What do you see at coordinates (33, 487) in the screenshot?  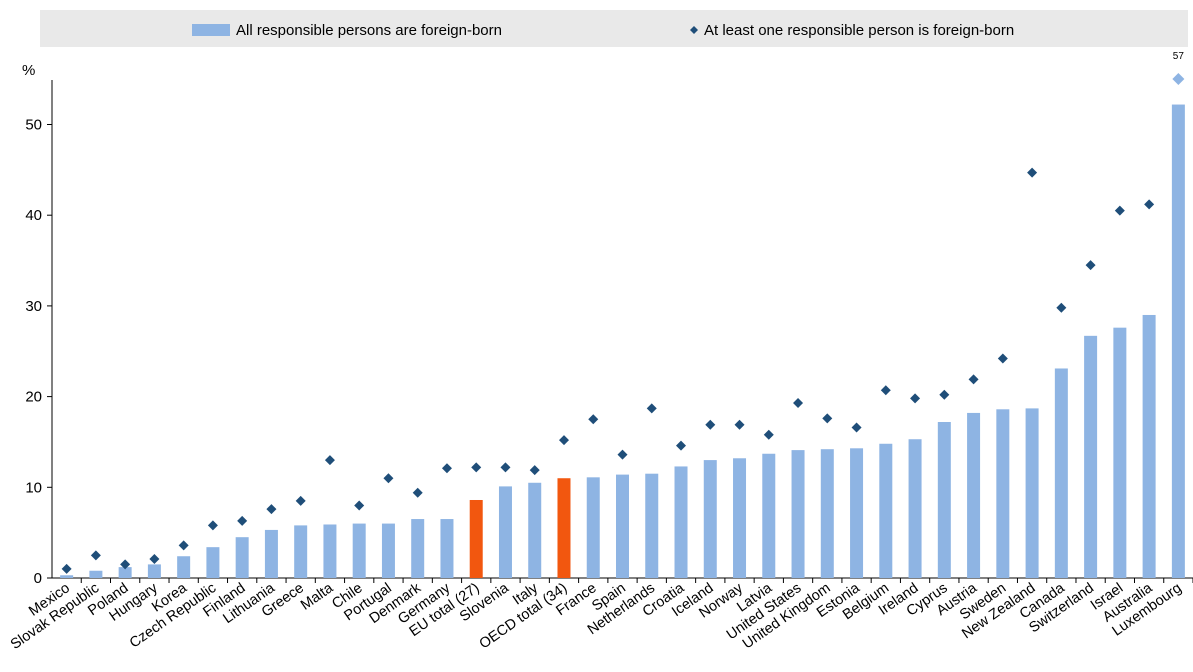 I see `y-tick-label: 10` at bounding box center [33, 487].